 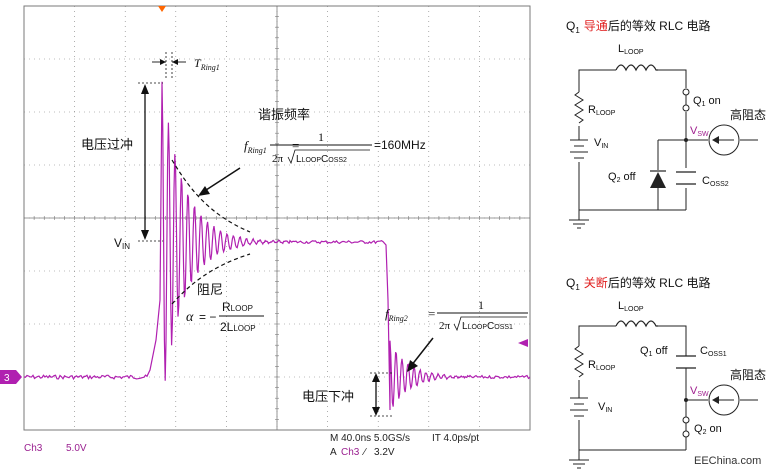 I want to click on svg-text: 3.2V, so click(x=384, y=452).